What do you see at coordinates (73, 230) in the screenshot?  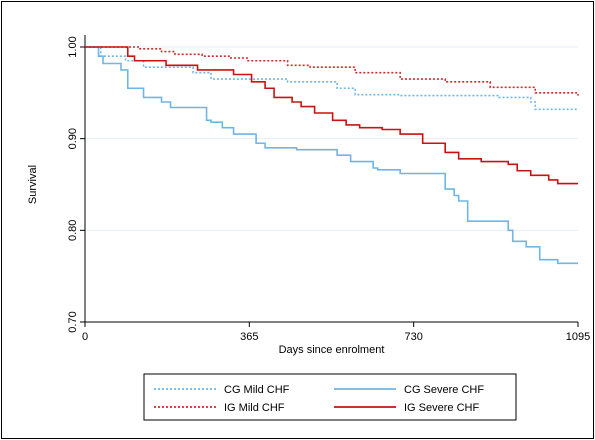 I see `y-tick-label: 0.80` at bounding box center [73, 230].